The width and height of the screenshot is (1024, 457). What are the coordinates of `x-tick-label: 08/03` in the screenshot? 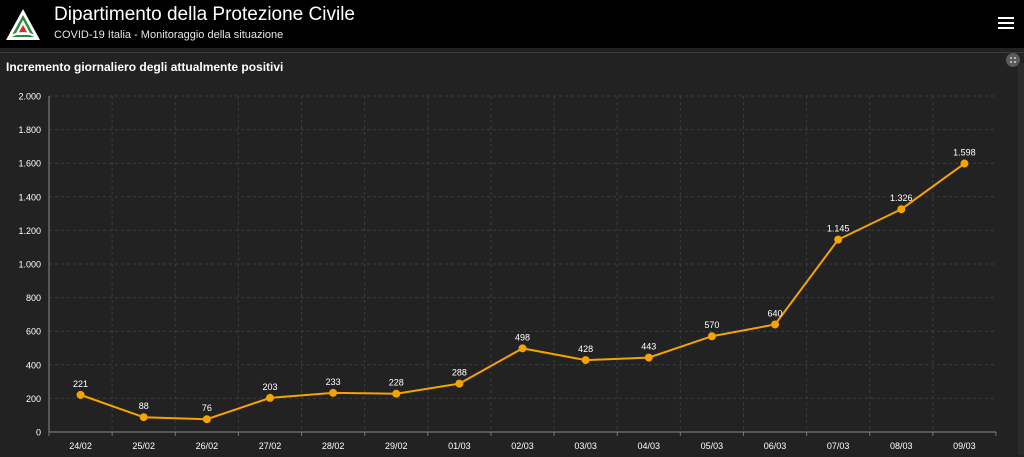 It's located at (901, 446).